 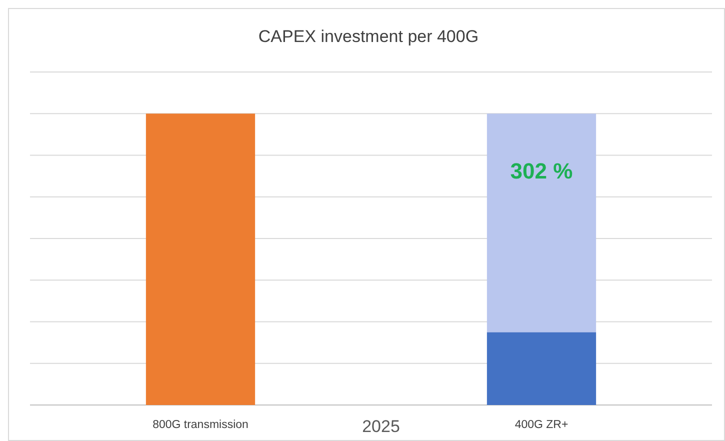 I want to click on x-tick-label: 400G ZR+, so click(x=541, y=425).